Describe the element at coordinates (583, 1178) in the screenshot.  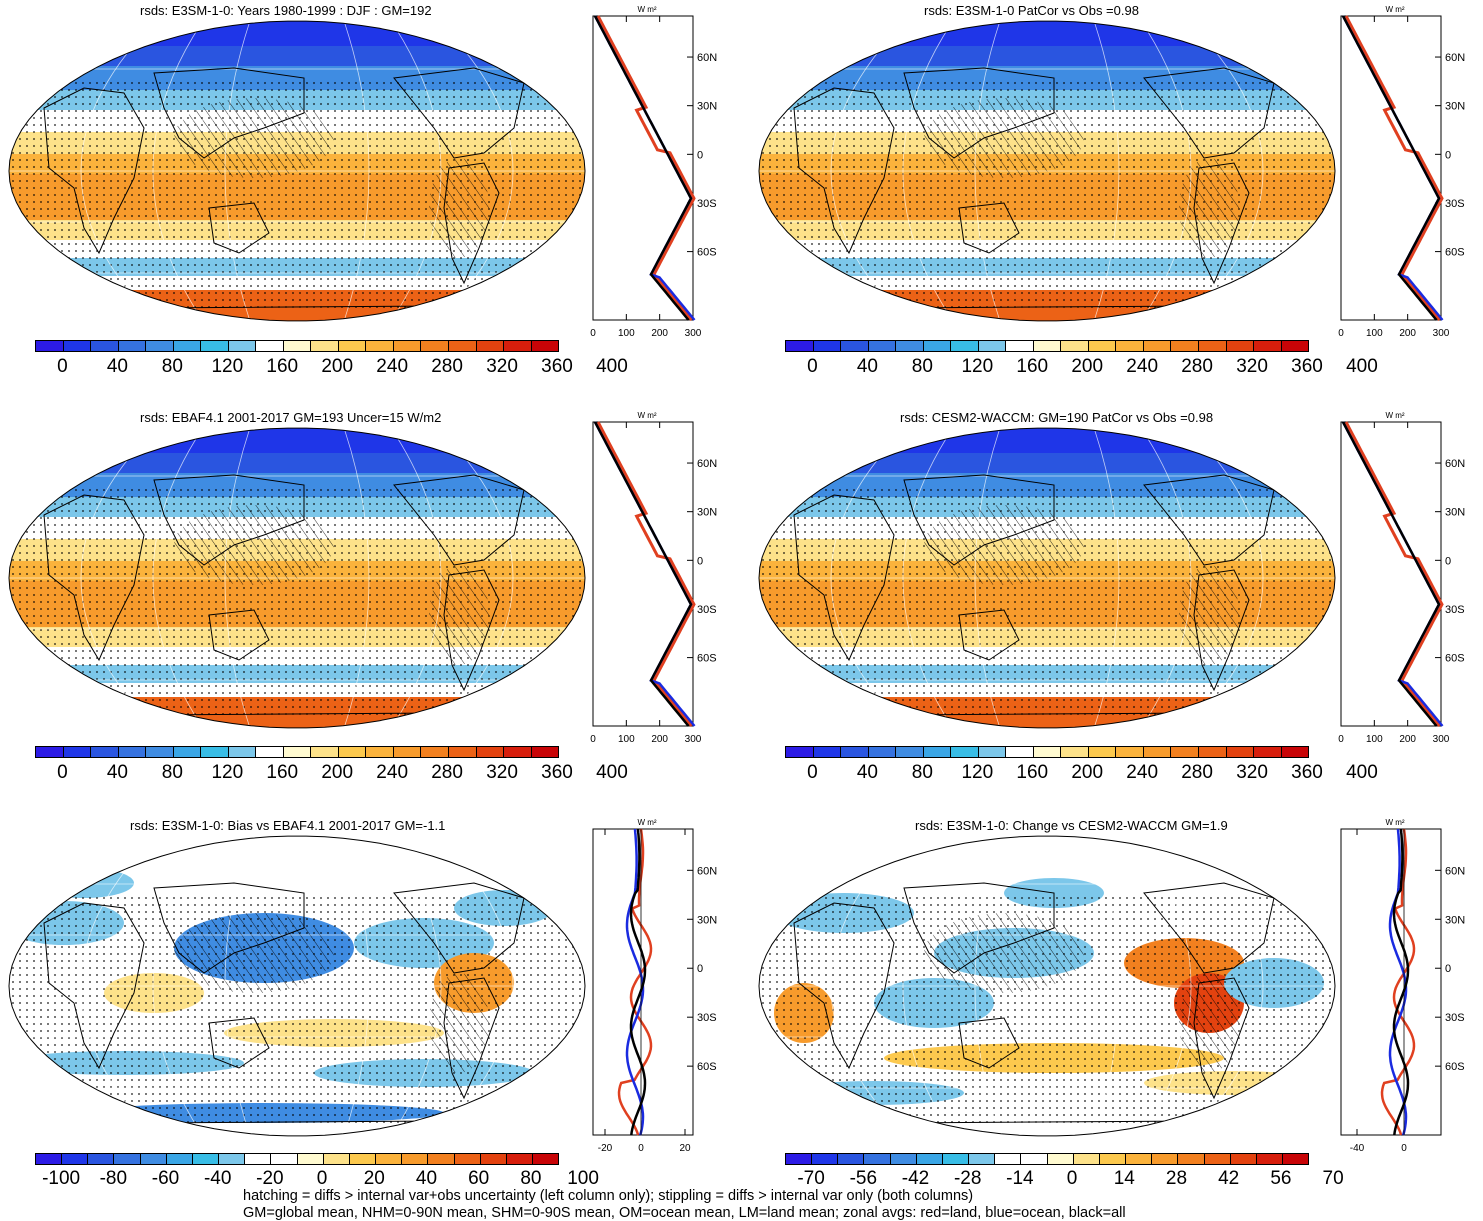
I see `colorbar-tick-label: 100` at that location.